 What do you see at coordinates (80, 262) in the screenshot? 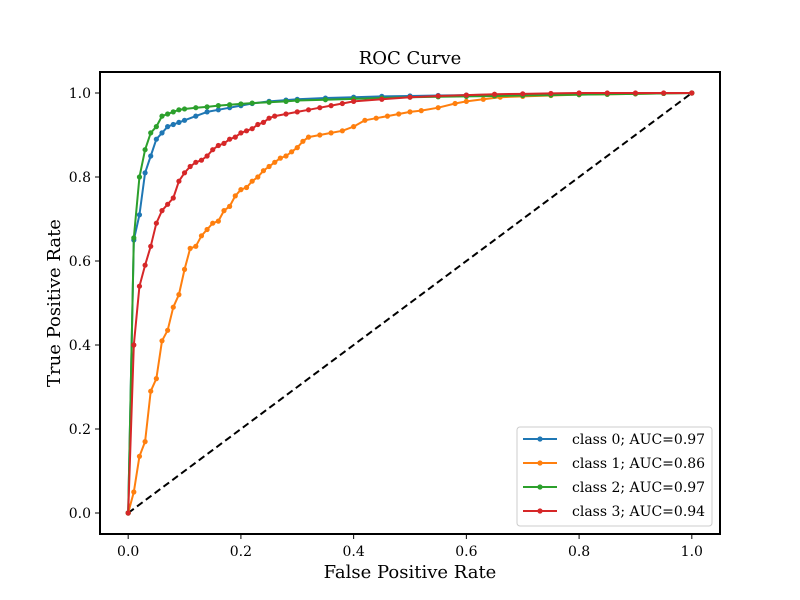
I see `y-tick-label: 0.6` at bounding box center [80, 262].